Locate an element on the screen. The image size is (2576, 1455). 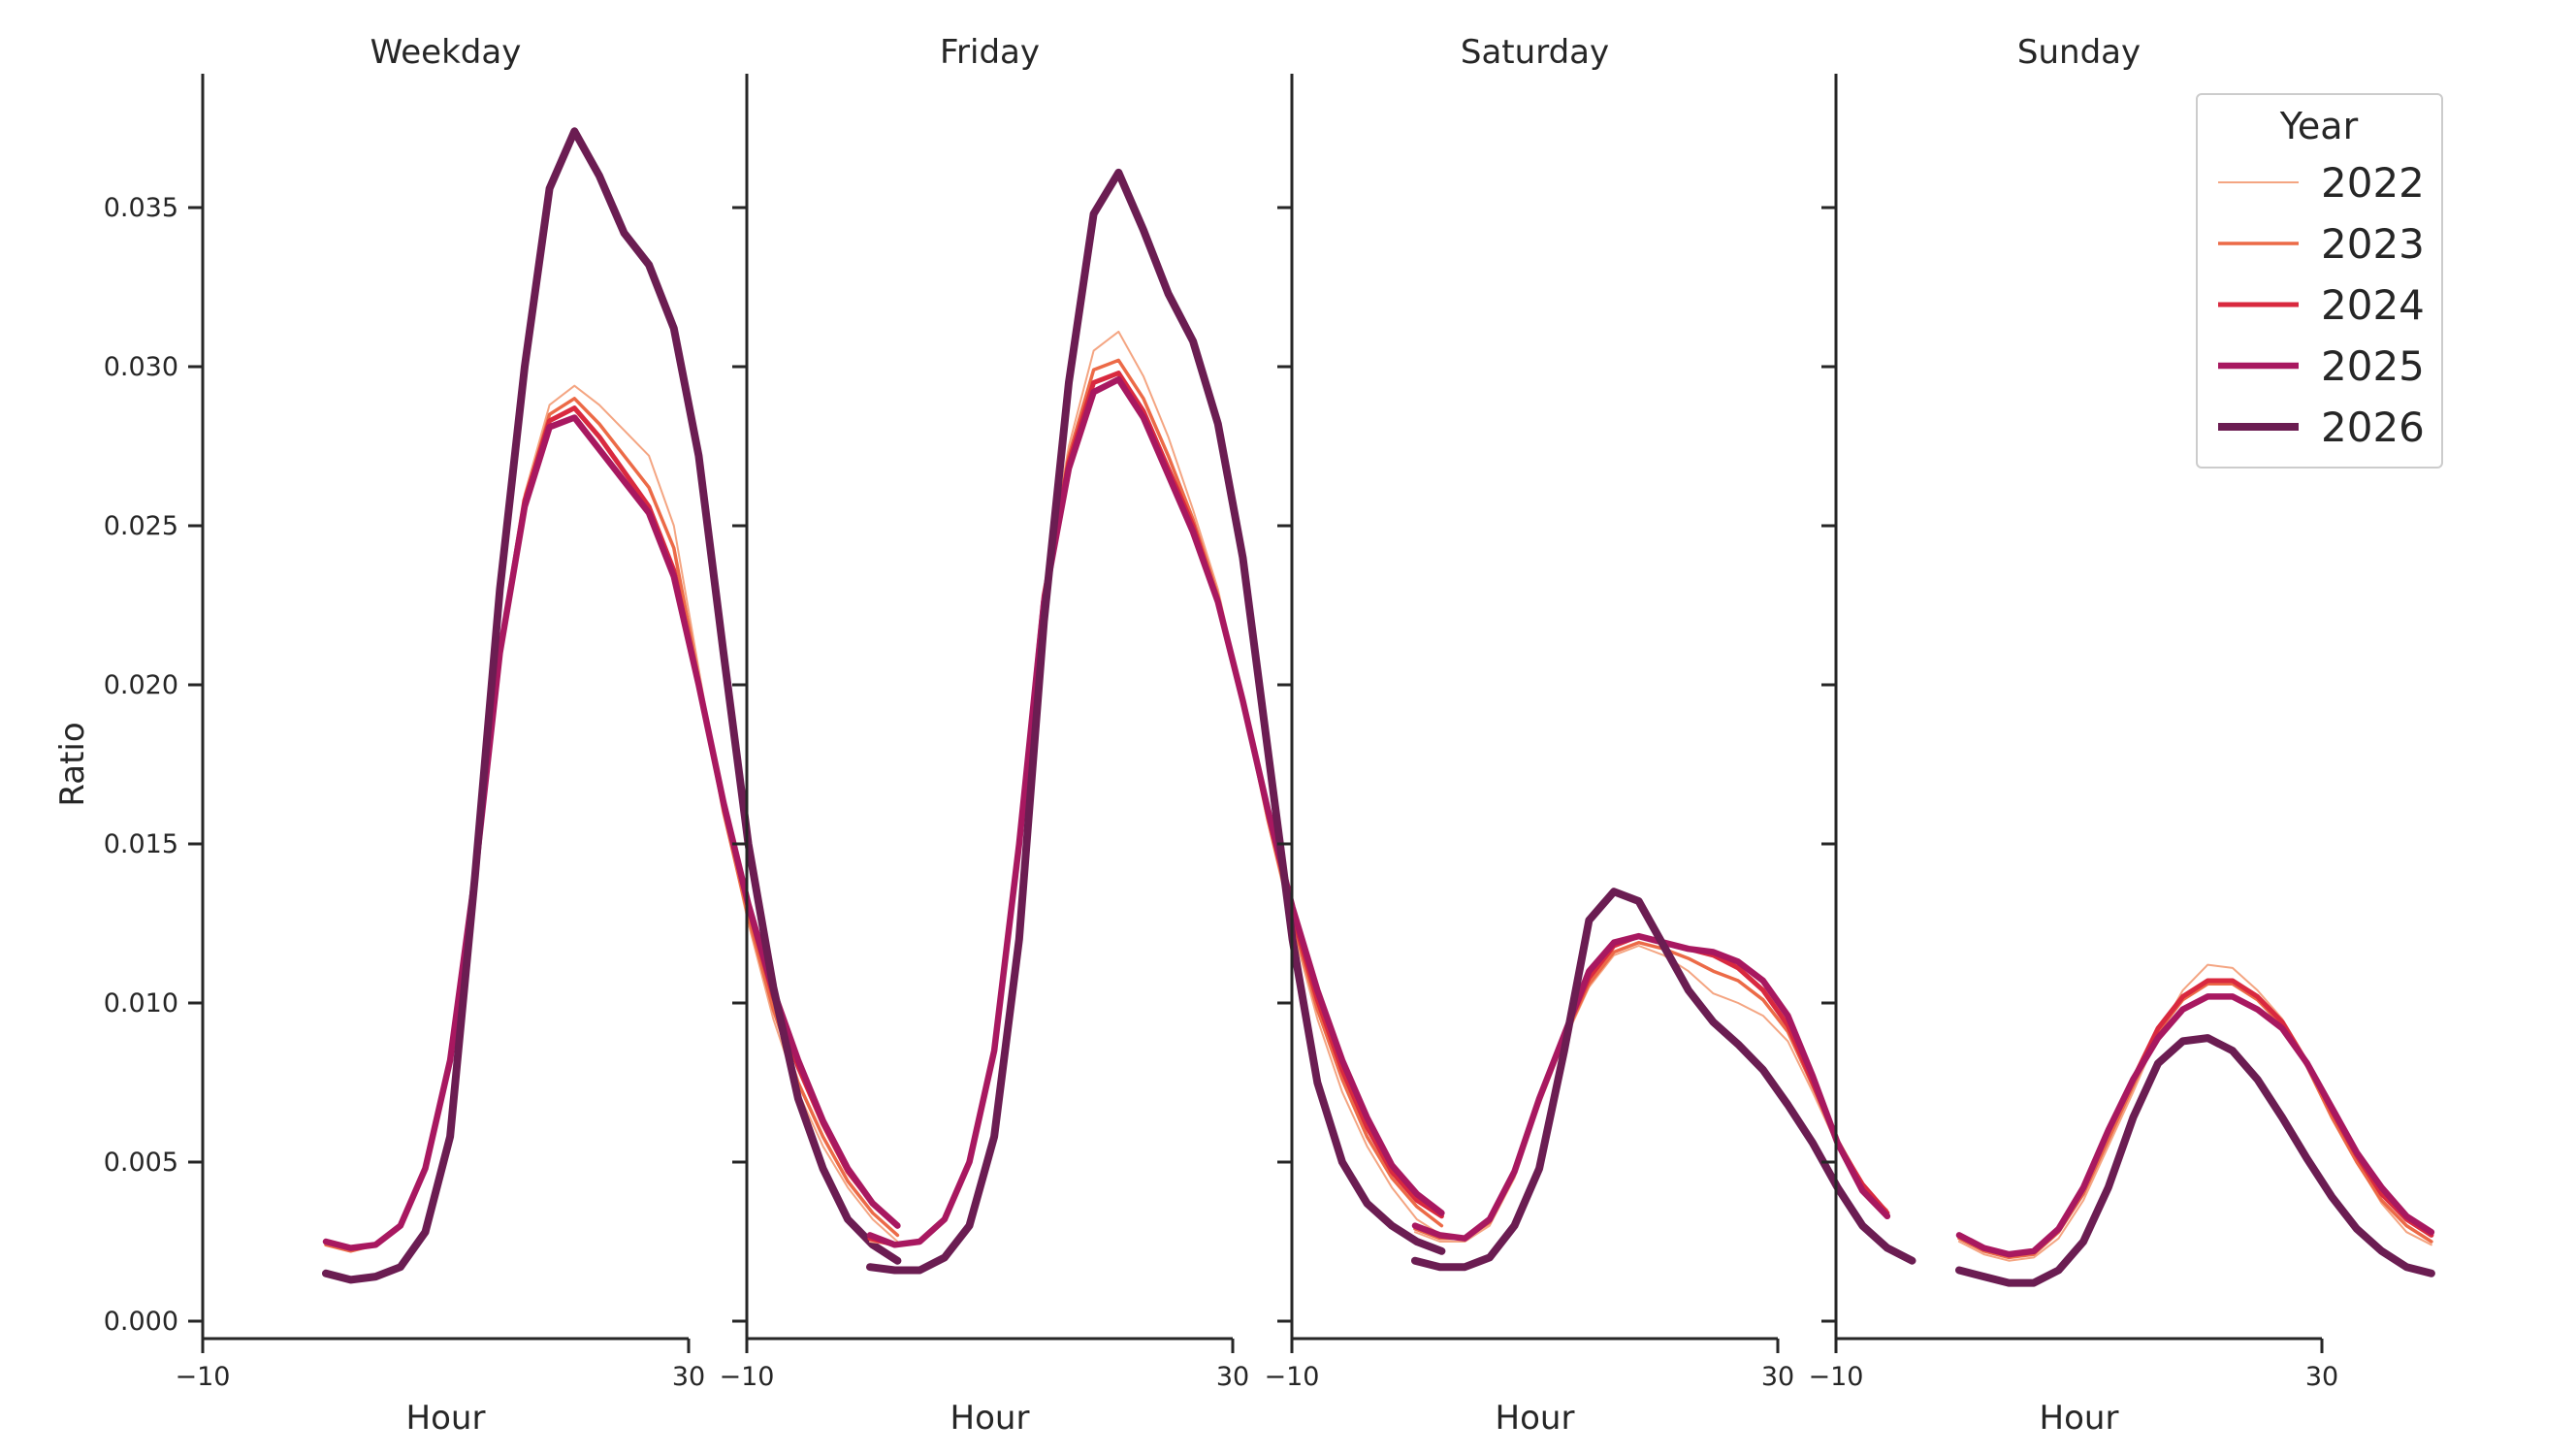
panel-title: Friday is located at coordinates (990, 52).